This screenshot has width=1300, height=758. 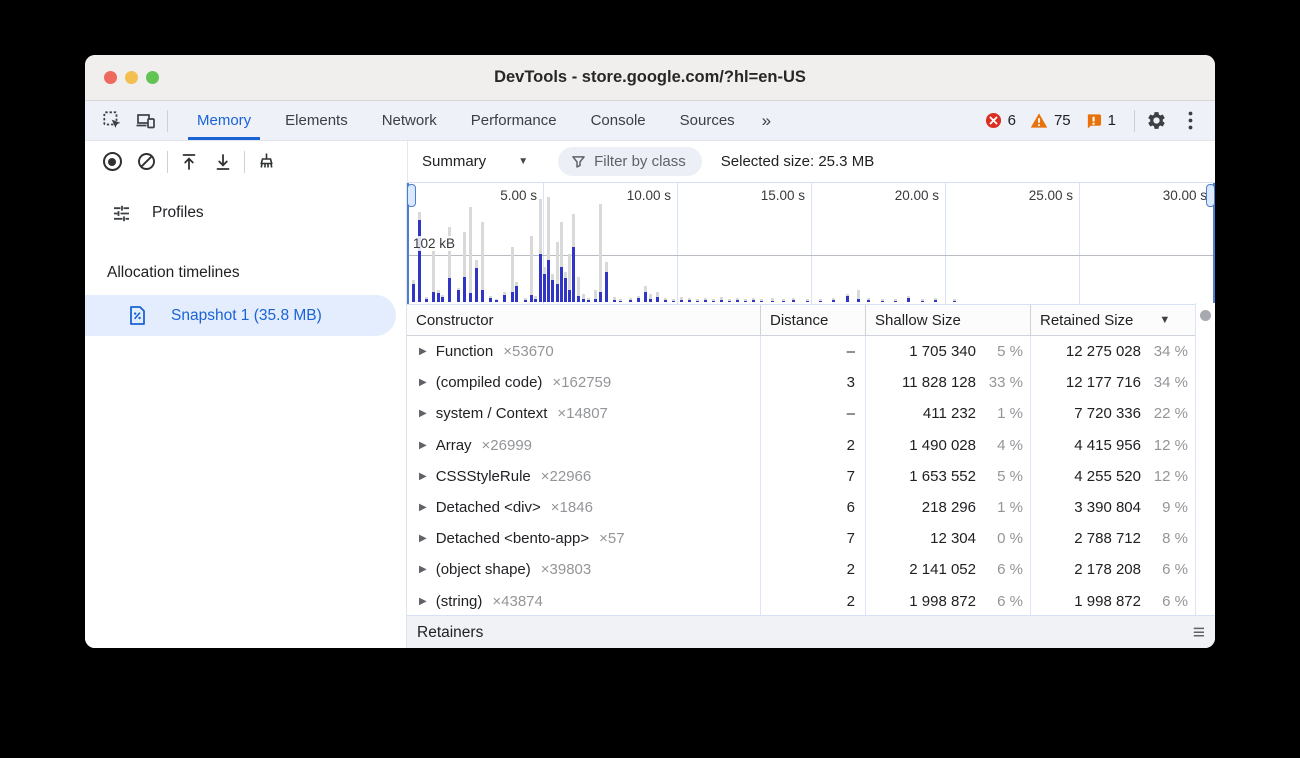 I want to click on shallow-size-cell: 1 653 552 5 %, so click(x=947, y=476).